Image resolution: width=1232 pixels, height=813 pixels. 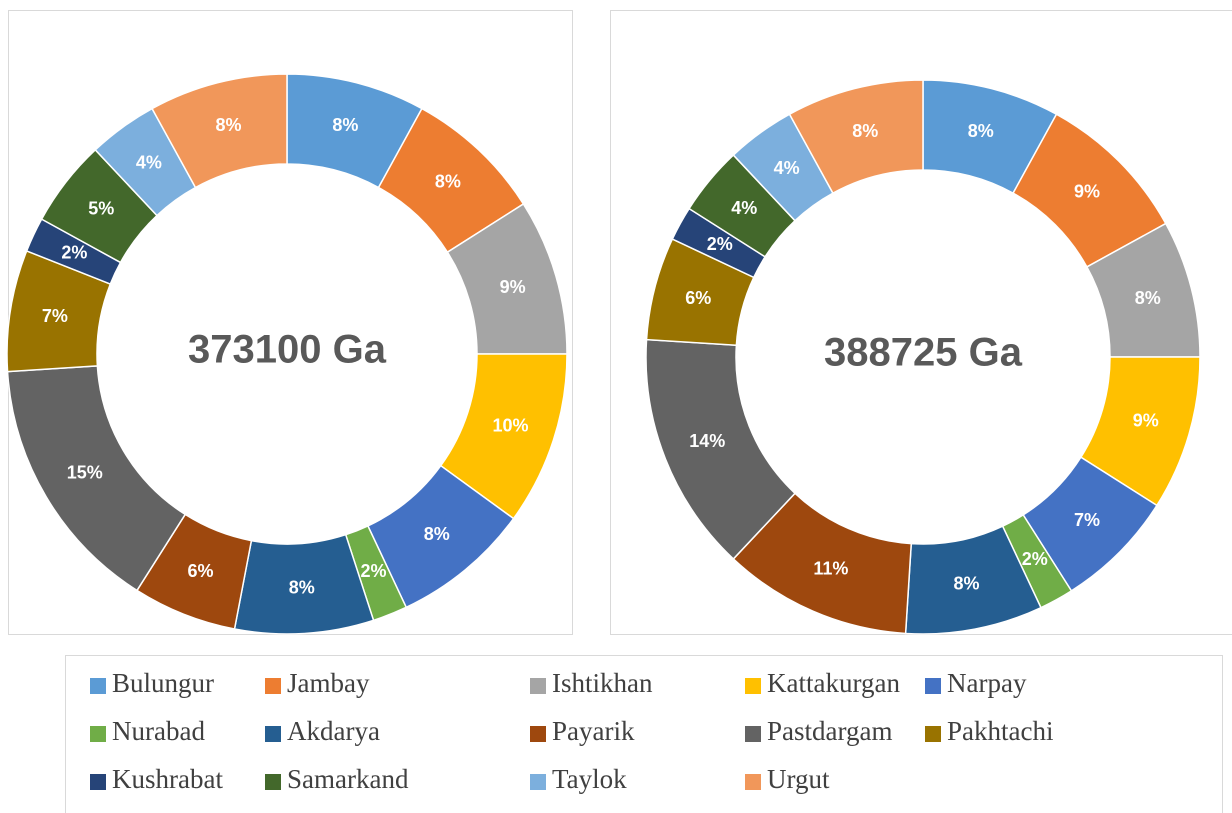 I want to click on legend-label: Pastdargam, so click(x=829, y=731).